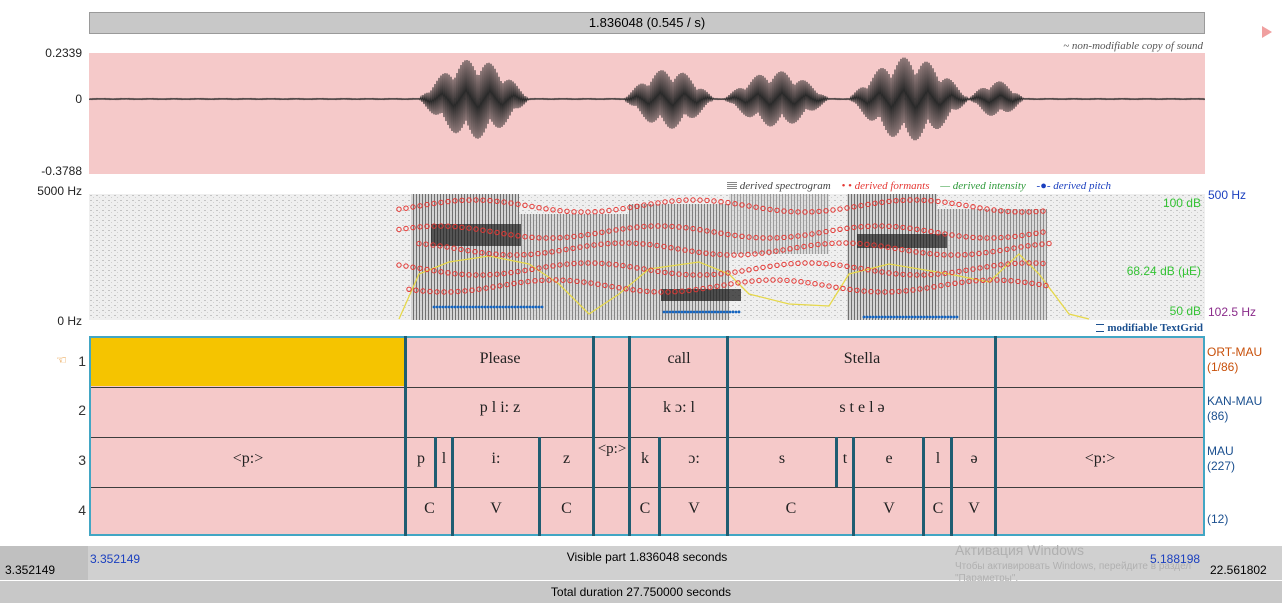 The width and height of the screenshot is (1282, 603). What do you see at coordinates (248, 362) in the screenshot?
I see `selected-interval-highlight` at bounding box center [248, 362].